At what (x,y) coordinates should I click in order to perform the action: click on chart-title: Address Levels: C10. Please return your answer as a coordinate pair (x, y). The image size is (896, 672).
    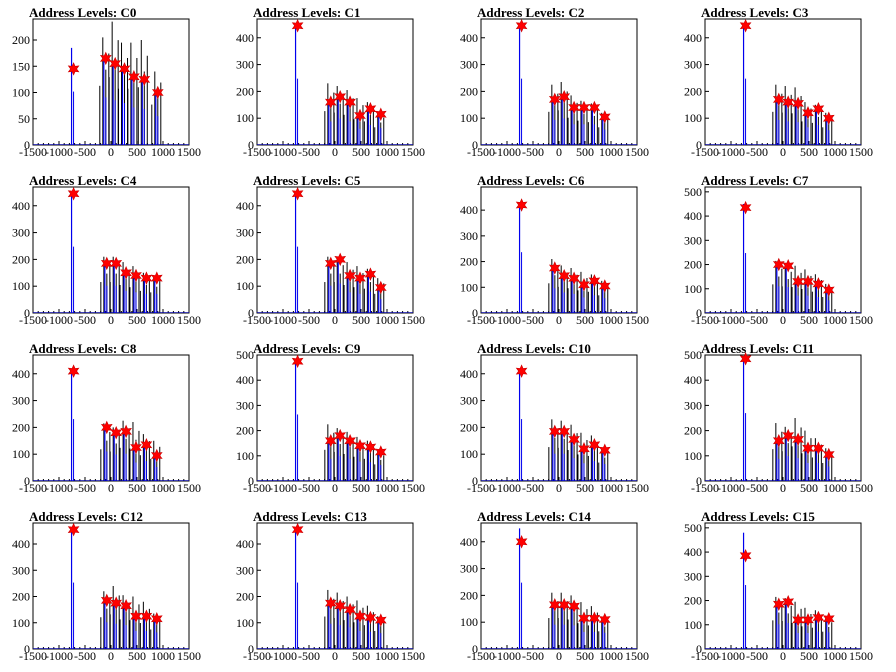
    Looking at the image, I should click on (534, 348).